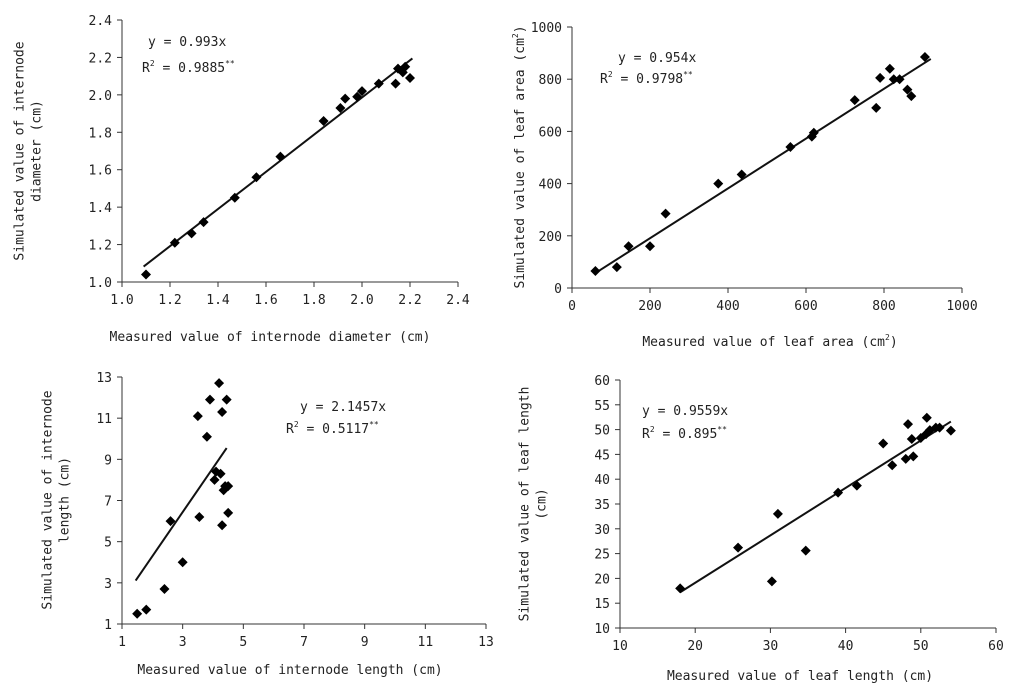  Describe the element at coordinates (602, 530) in the screenshot. I see `y-tick-label: 30` at that location.